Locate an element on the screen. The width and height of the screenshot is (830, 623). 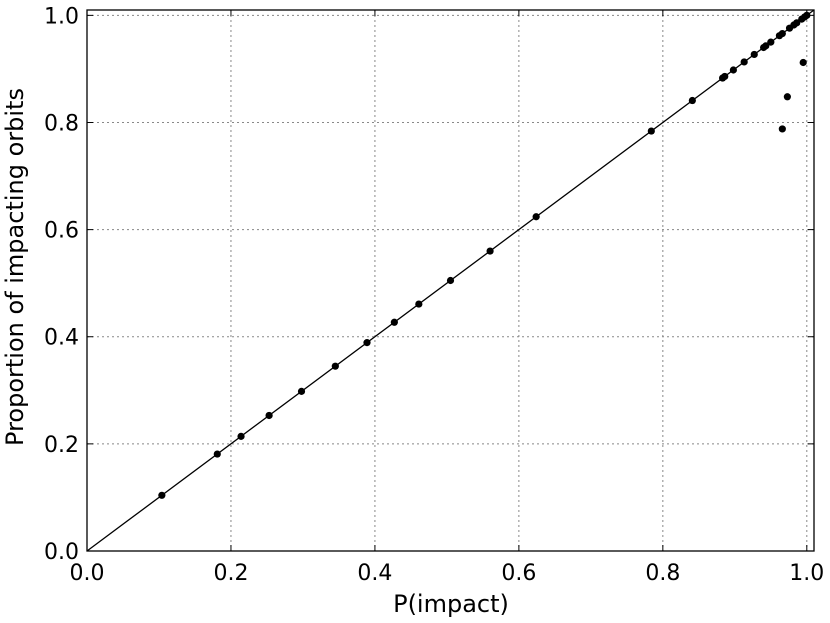
y-tick-label: 0.6 is located at coordinates (61, 231).